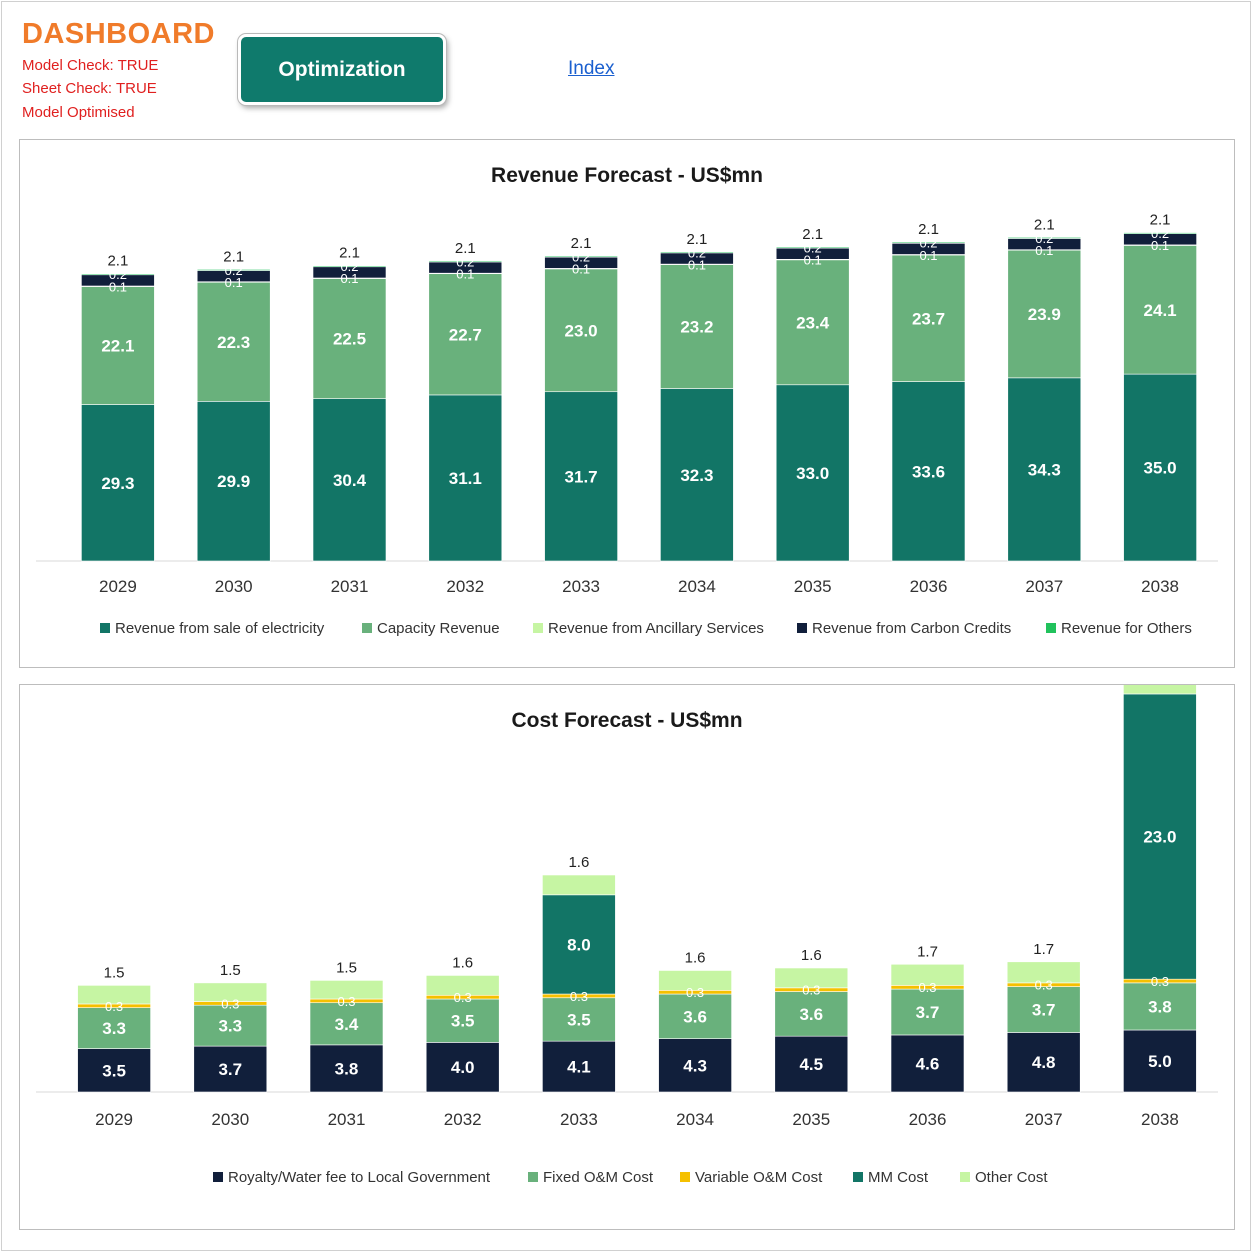 This screenshot has width=1254, height=1254. I want to click on cost-label-fixed-o-m-cost-2035: 3.6, so click(811, 1014).